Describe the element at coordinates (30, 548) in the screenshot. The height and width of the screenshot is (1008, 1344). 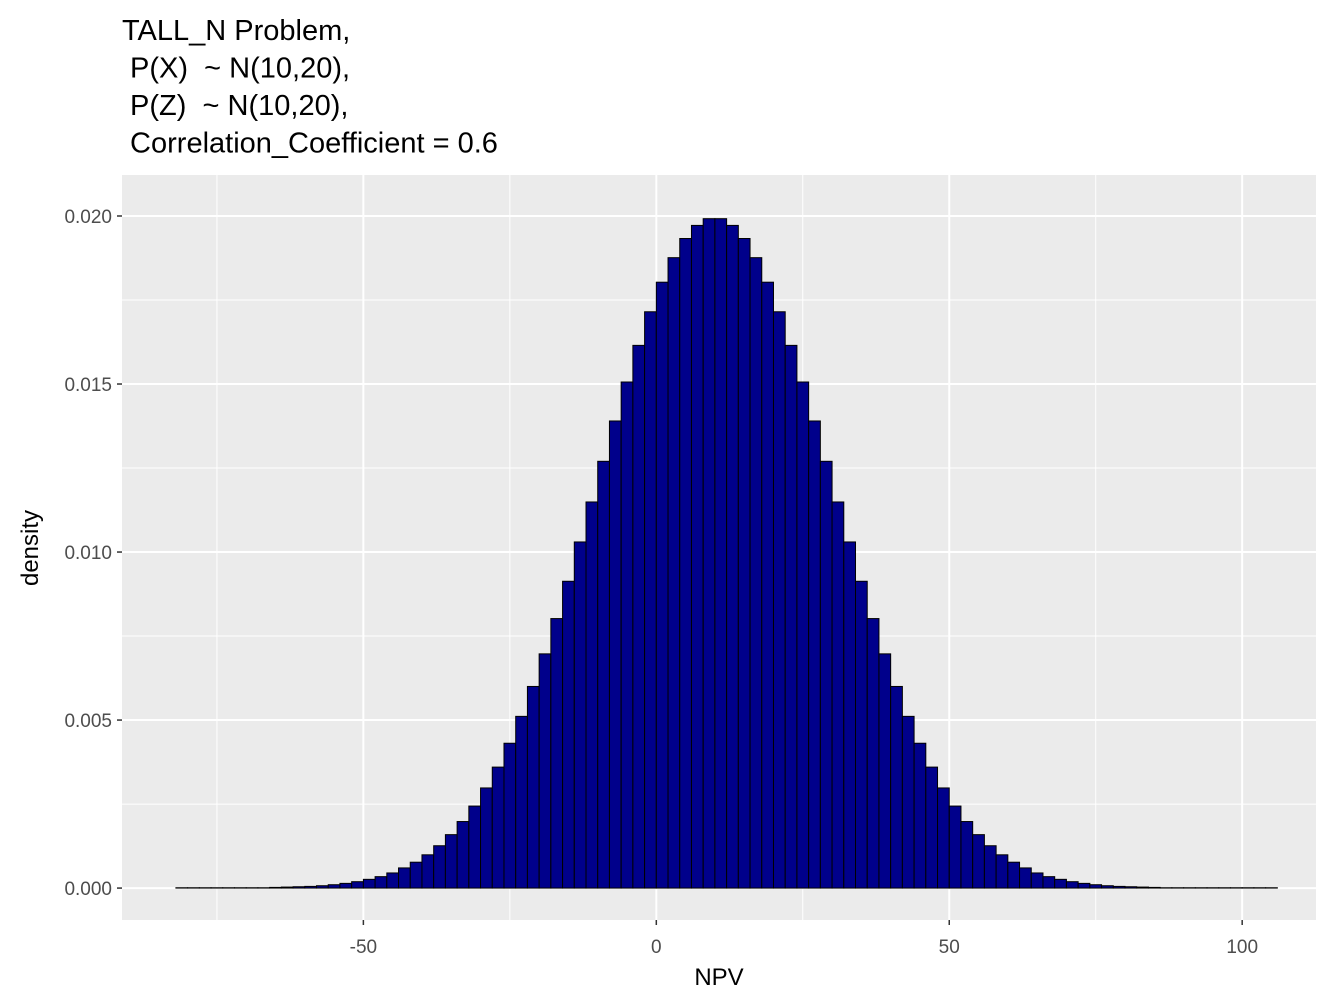
I see `y-axis-title: density` at that location.